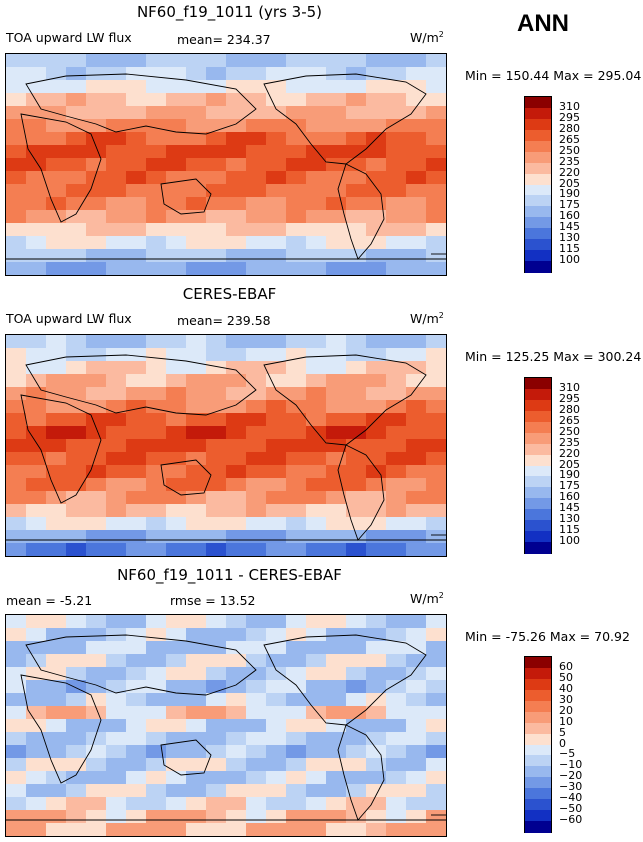 The image size is (643, 842). What do you see at coordinates (229, 294) in the screenshot?
I see `panel-2-title: CERES-EBAF` at bounding box center [229, 294].